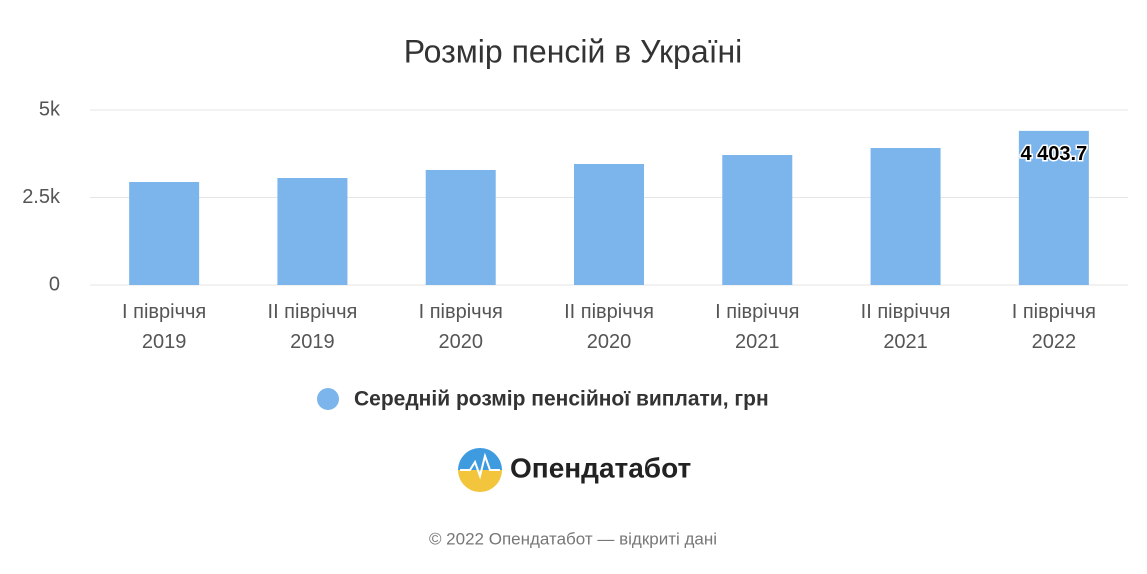 This screenshot has height=574, width=1147. Describe the element at coordinates (164, 327) in the screenshot. I see `x-tick-label: І півріччя 2019` at that location.